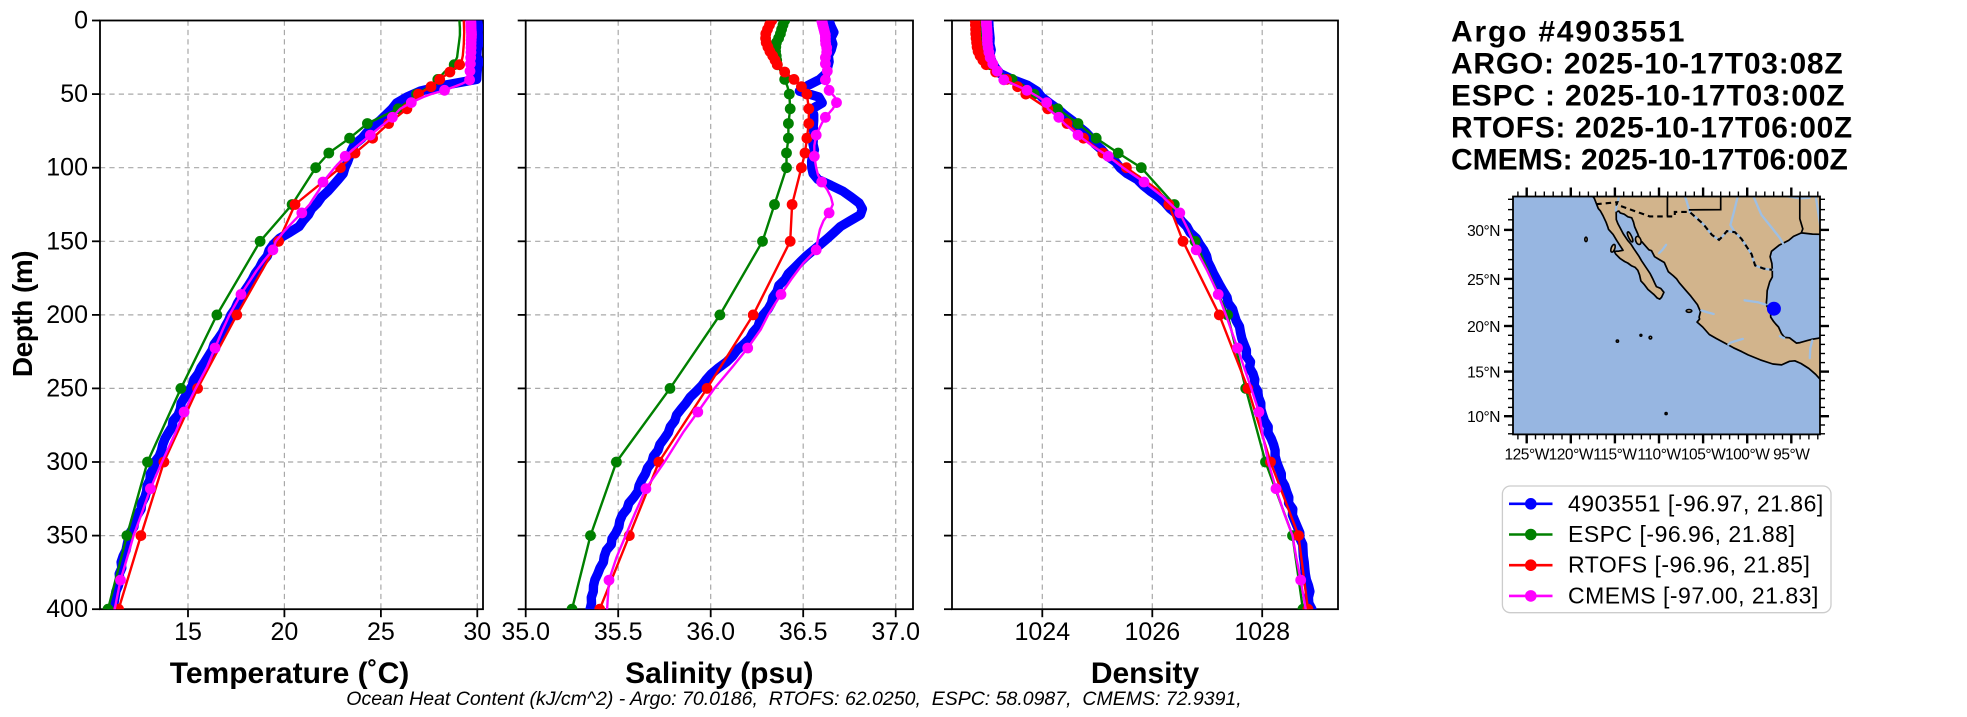  I want to click on svg-text: 30, so click(477, 632).